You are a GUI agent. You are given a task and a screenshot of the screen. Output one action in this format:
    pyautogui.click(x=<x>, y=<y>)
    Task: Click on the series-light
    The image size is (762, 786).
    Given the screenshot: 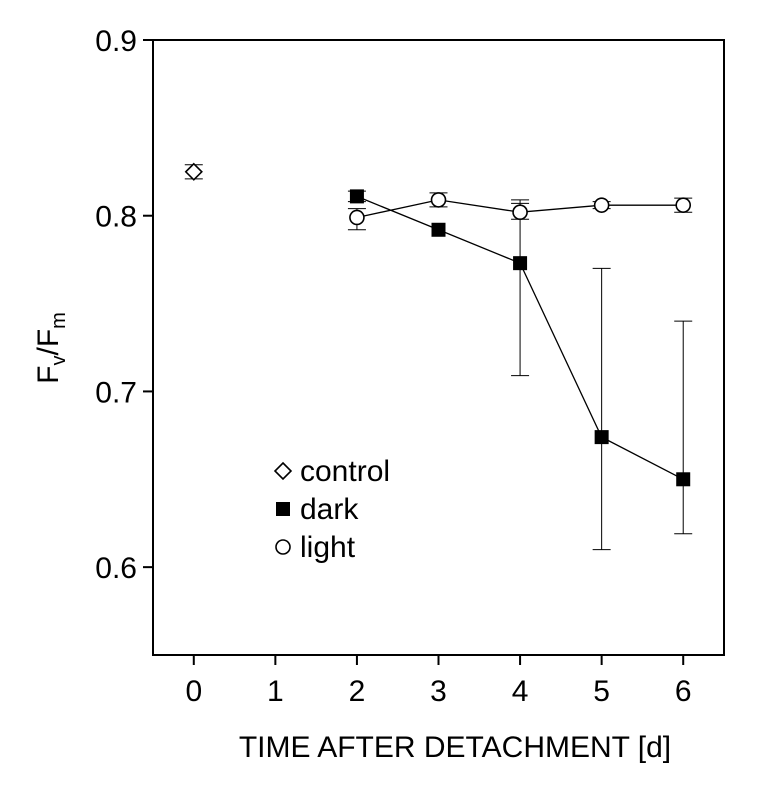 What is the action you would take?
    pyautogui.click(x=520, y=211)
    